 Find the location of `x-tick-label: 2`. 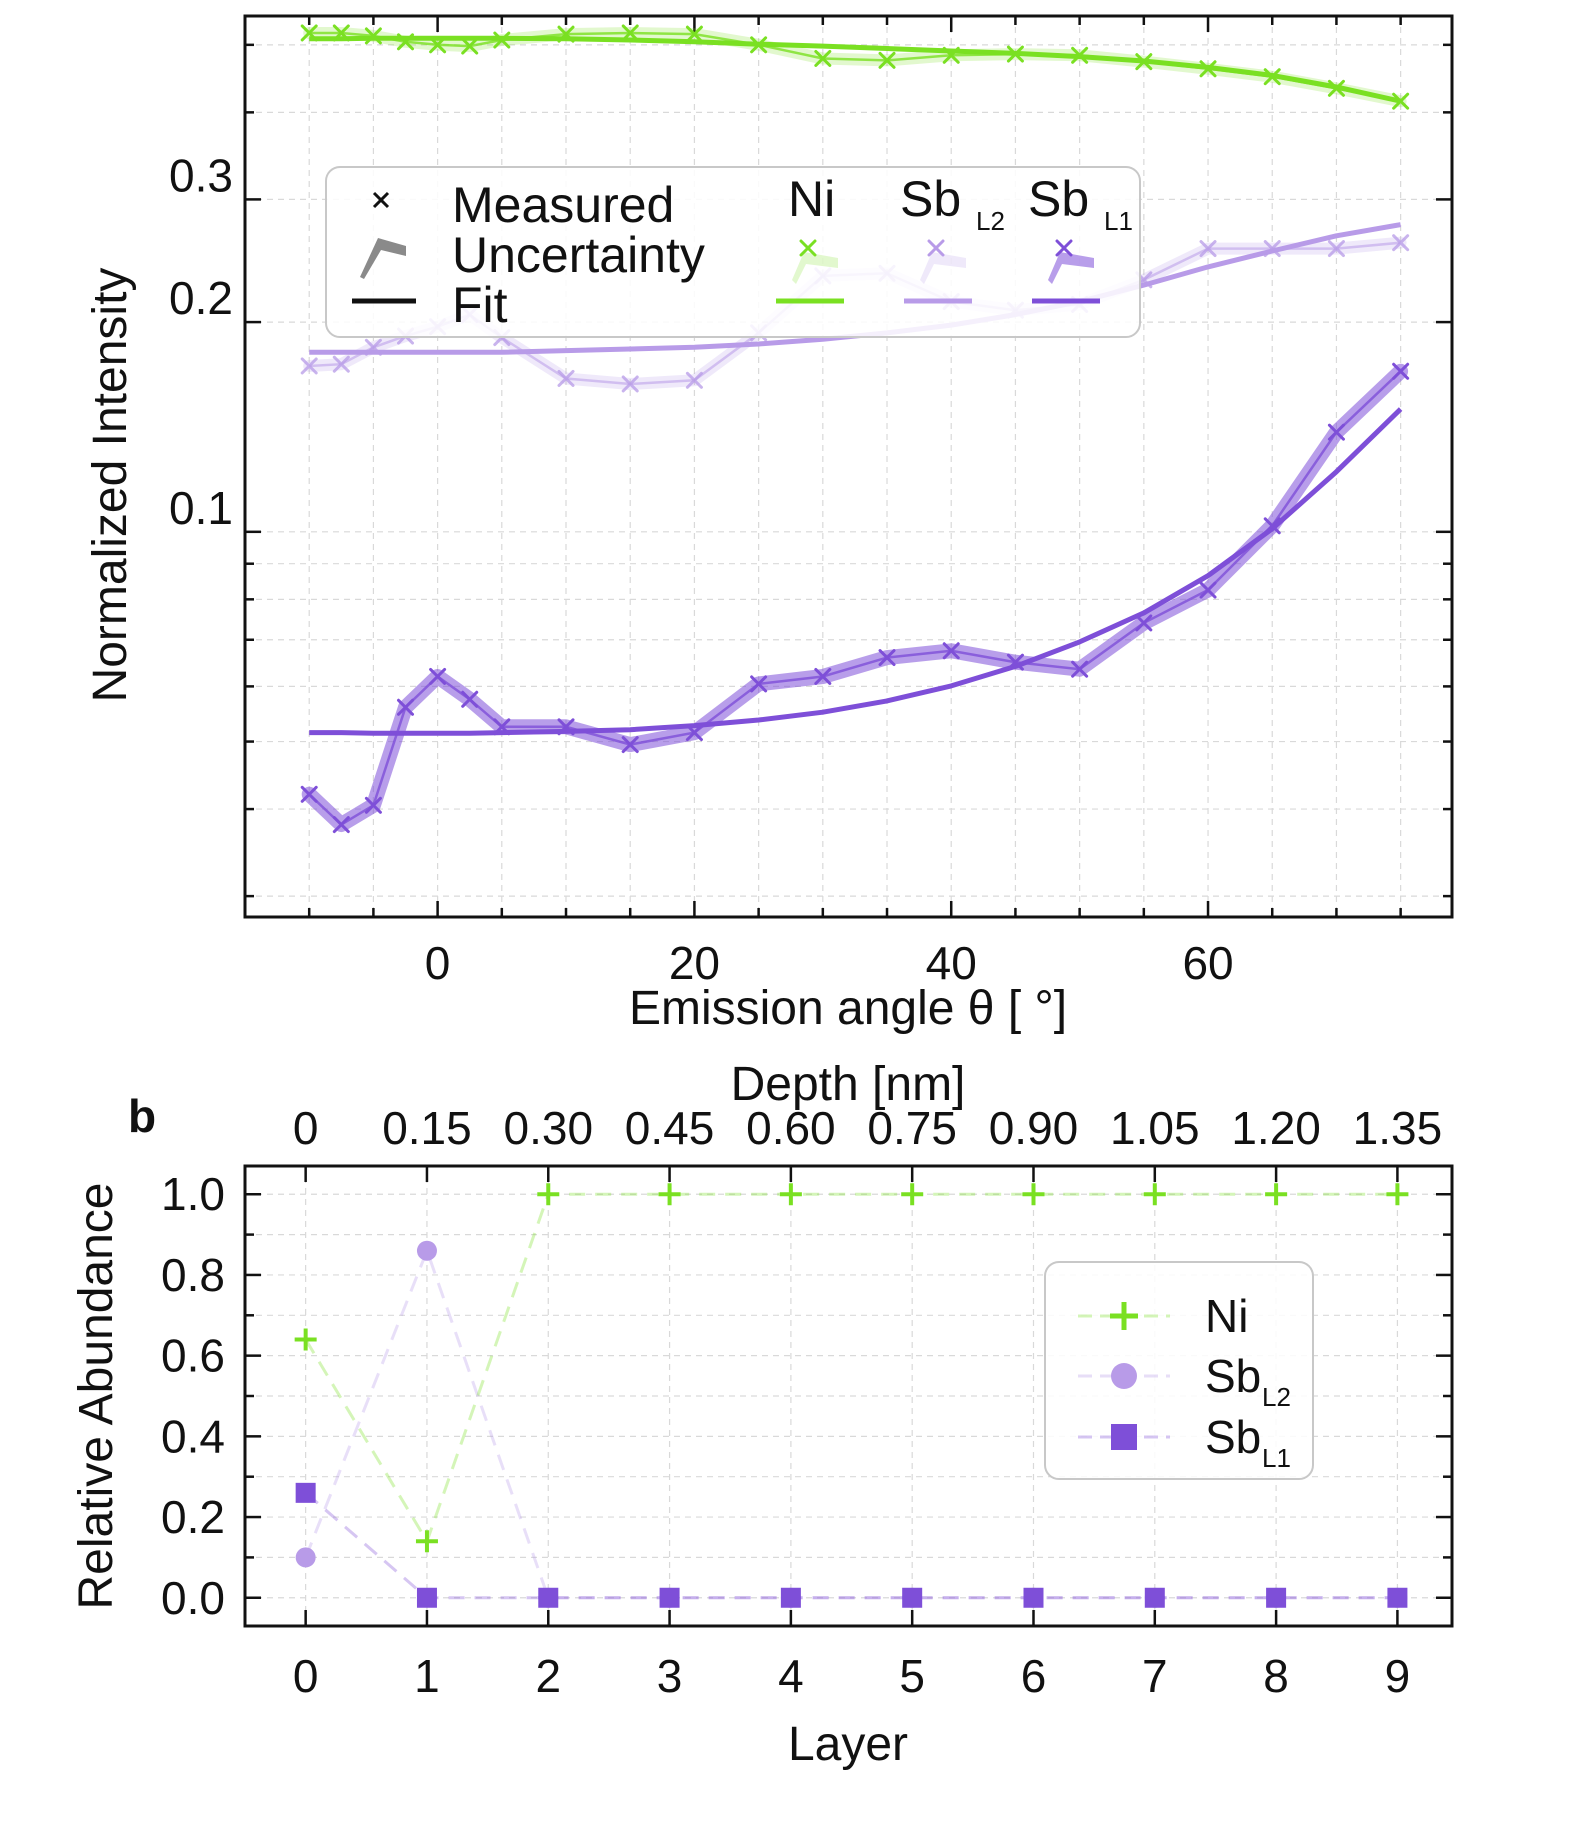

x-tick-label: 2 is located at coordinates (548, 1676).